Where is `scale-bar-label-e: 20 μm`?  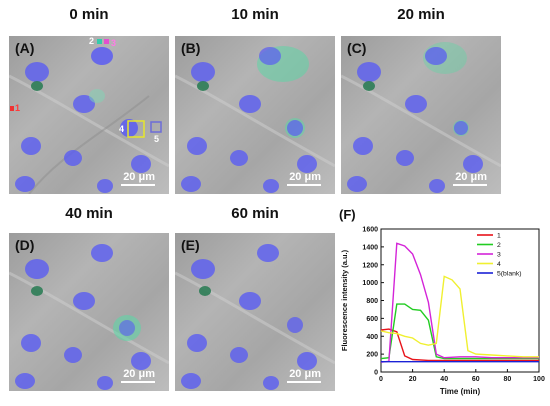
scale-bar-label-e: 20 μm is located at coordinates (305, 374).